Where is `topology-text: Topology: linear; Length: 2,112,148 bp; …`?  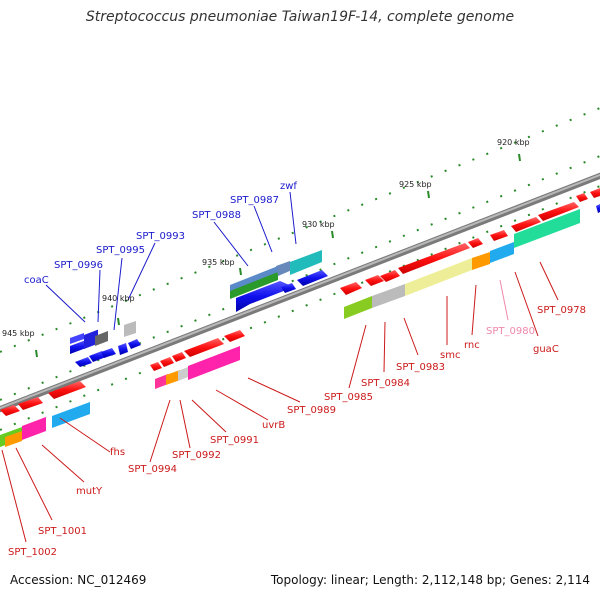 topology-text: Topology: linear; Length: 2,112,148 bp; … is located at coordinates (430, 580).